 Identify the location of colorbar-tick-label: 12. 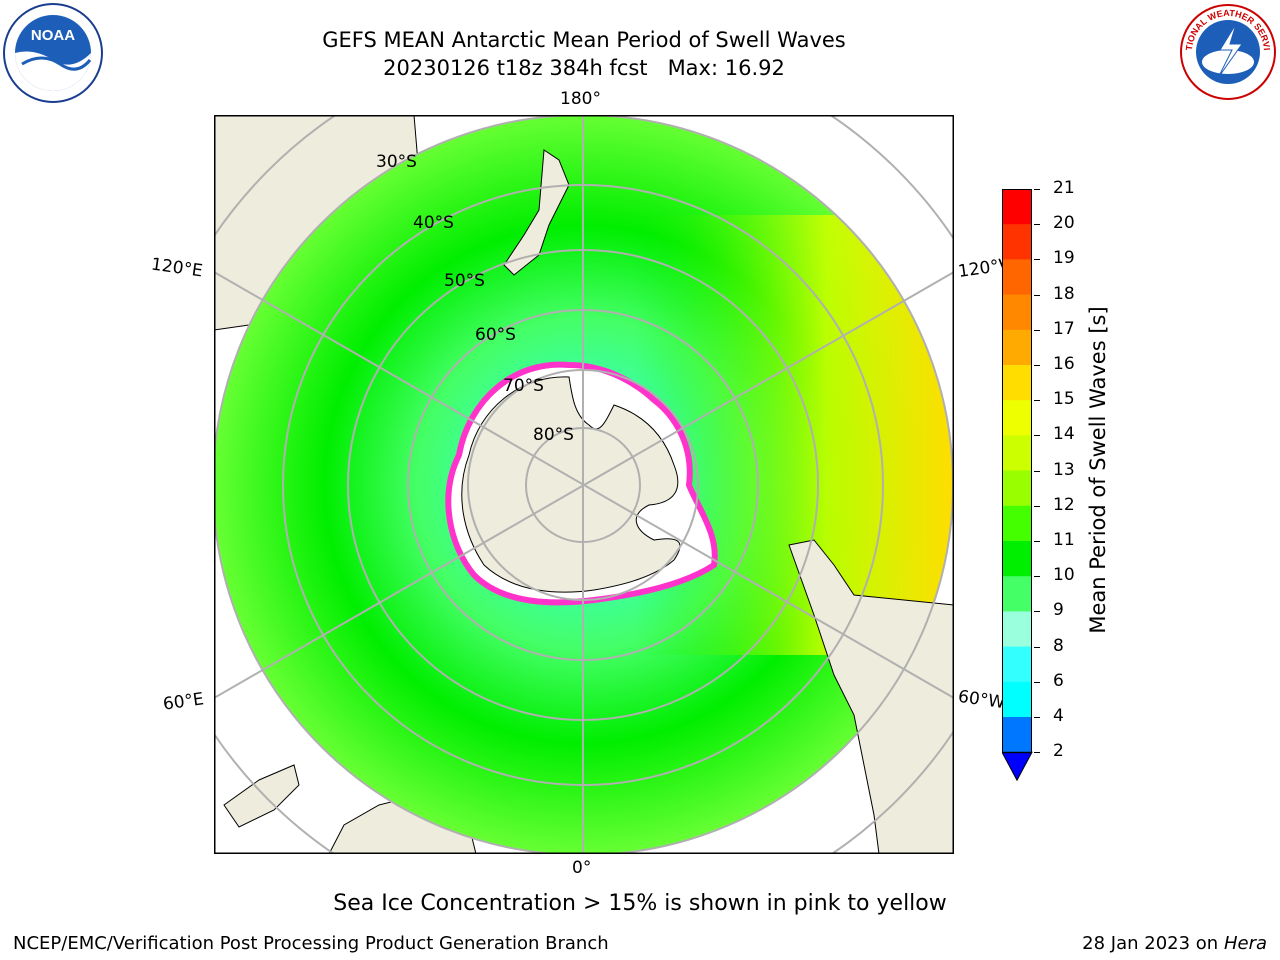
(1064, 504).